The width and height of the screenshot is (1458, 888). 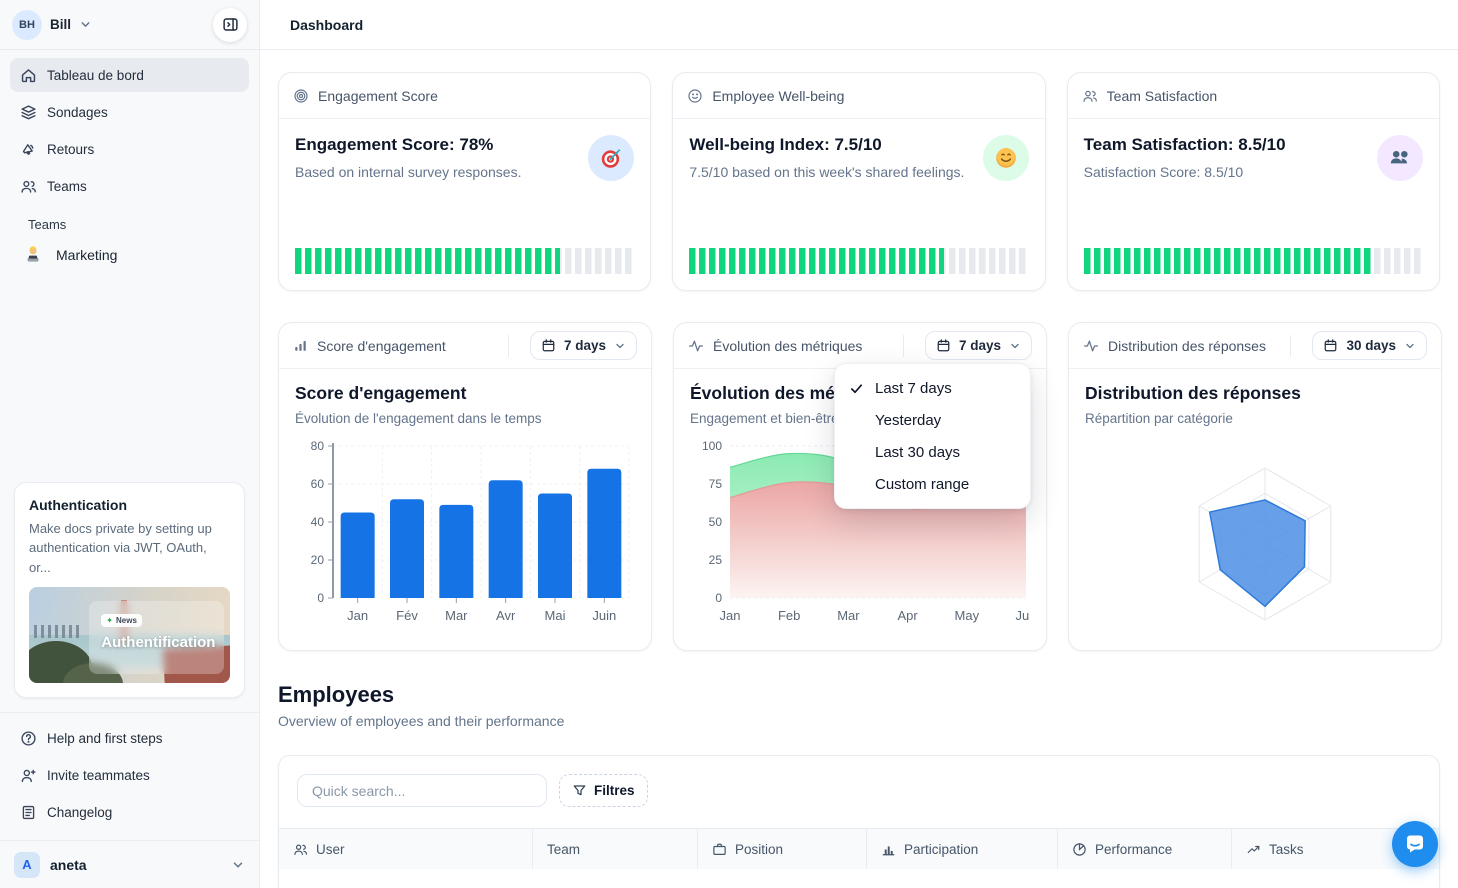 I want to click on employees-title: Employees, so click(x=336, y=694).